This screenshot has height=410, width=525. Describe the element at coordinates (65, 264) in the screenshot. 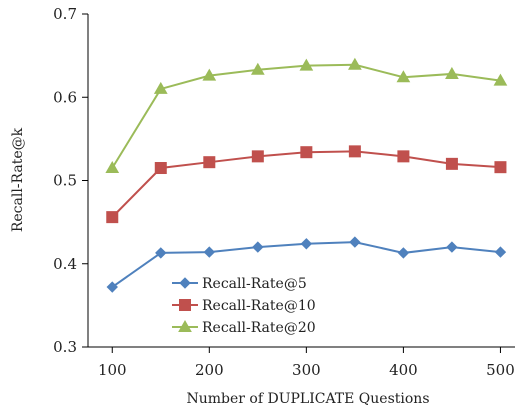

I see `y-tick-label: 0.4` at that location.